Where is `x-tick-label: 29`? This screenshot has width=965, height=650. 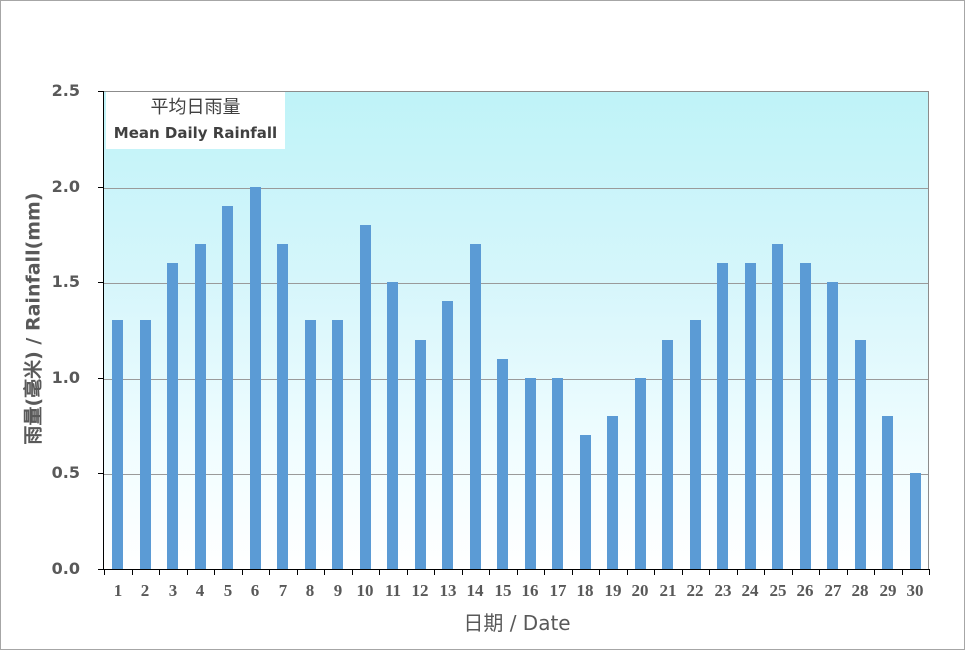 x-tick-label: 29 is located at coordinates (888, 590).